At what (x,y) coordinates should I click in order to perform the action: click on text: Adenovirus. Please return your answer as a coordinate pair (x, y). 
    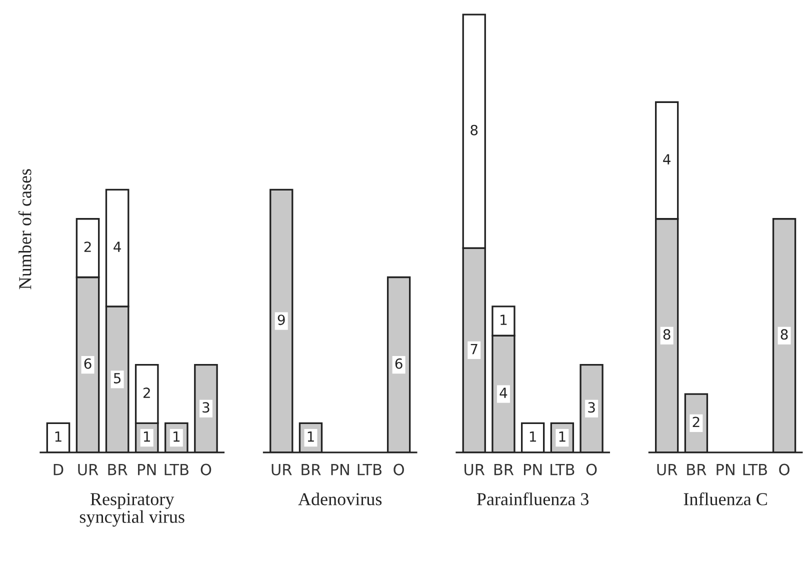
    Looking at the image, I should click on (340, 499).